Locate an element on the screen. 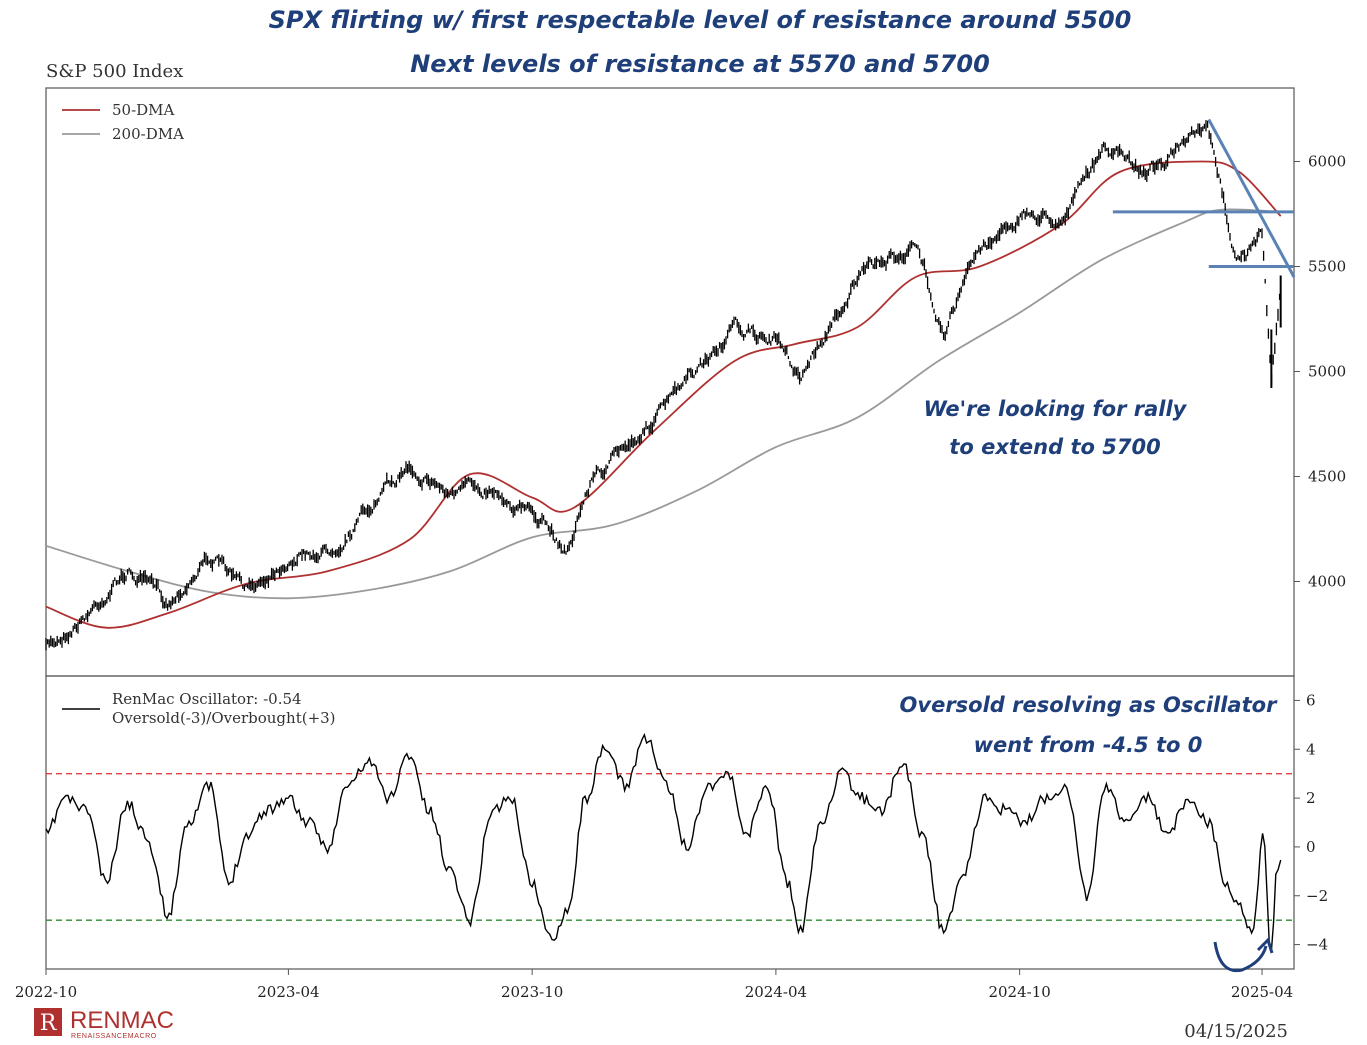 This screenshot has height=1045, width=1367. x-tick-label: 2025-04 is located at coordinates (1262, 992).